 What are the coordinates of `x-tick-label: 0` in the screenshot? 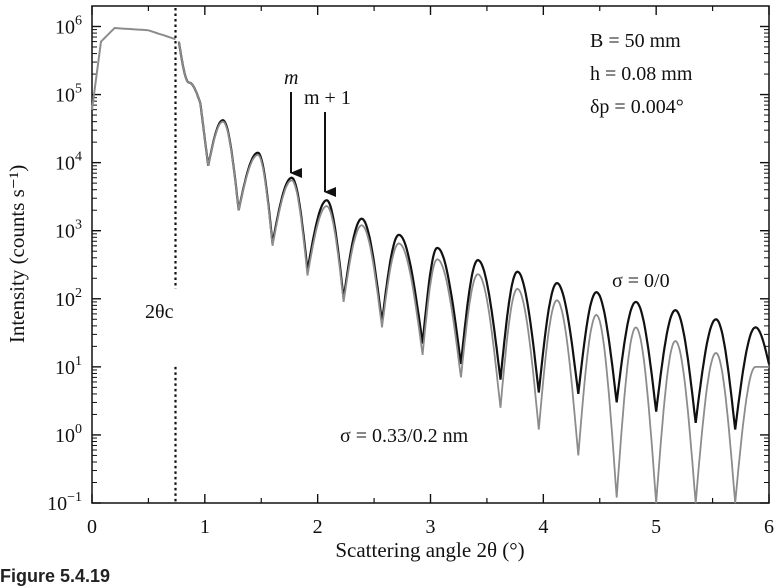 It's located at (92, 527).